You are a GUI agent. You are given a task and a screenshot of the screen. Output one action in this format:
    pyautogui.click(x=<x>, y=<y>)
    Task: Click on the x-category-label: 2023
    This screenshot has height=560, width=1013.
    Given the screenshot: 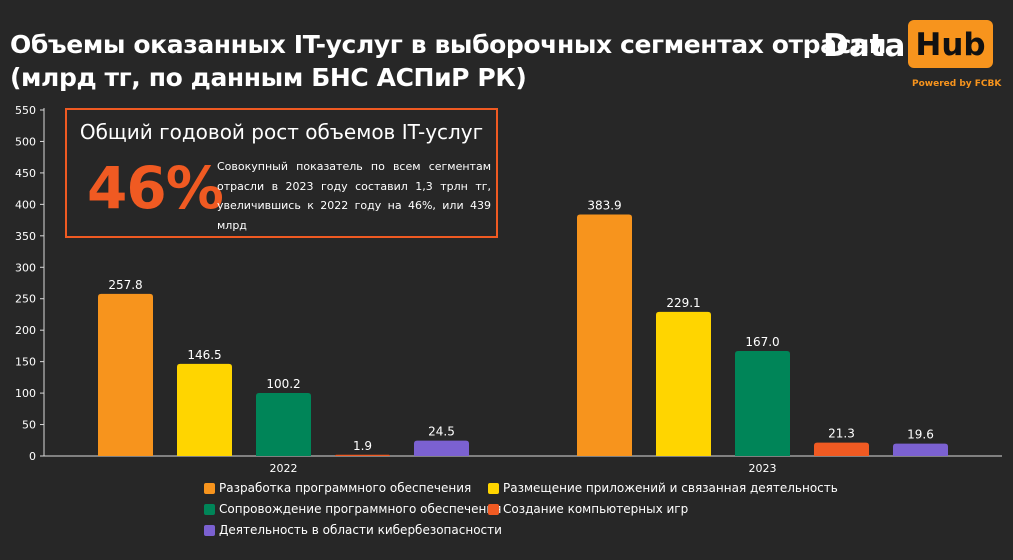 What is the action you would take?
    pyautogui.click(x=763, y=468)
    